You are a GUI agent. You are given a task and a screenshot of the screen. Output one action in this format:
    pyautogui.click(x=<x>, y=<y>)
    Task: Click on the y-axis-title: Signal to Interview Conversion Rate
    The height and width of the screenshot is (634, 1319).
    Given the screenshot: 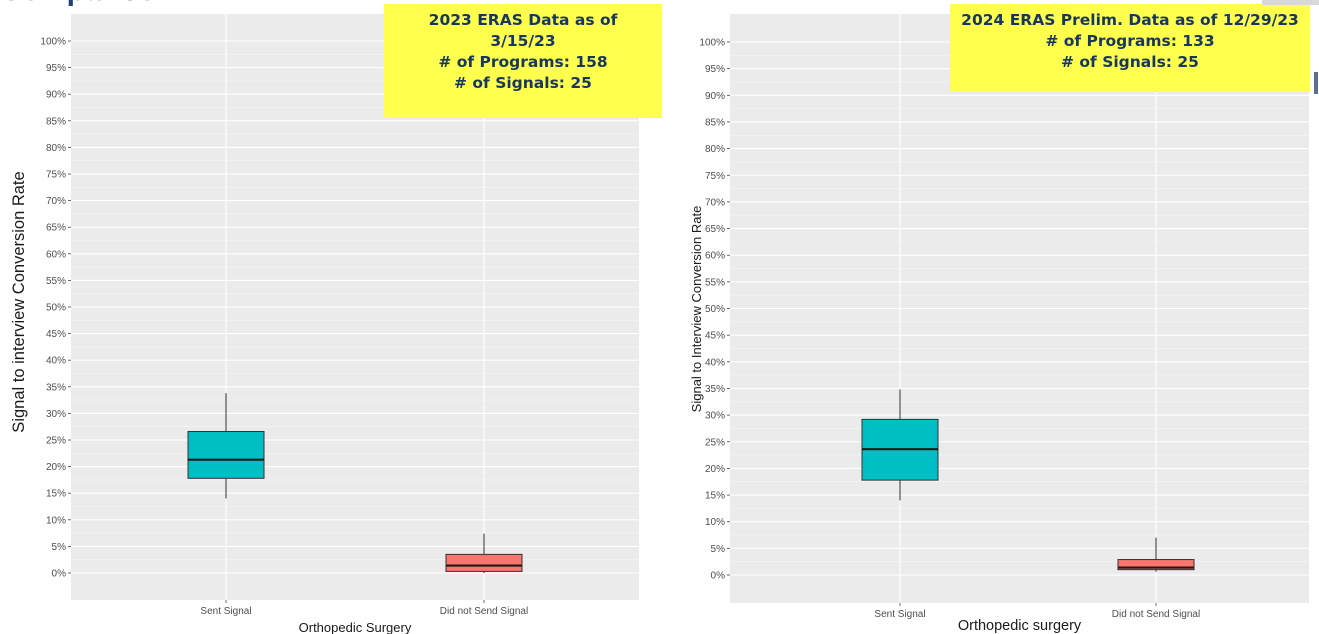 What is the action you would take?
    pyautogui.click(x=696, y=309)
    